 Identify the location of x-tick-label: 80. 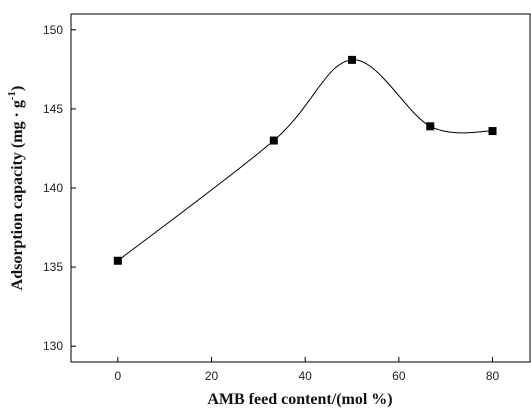
(493, 376).